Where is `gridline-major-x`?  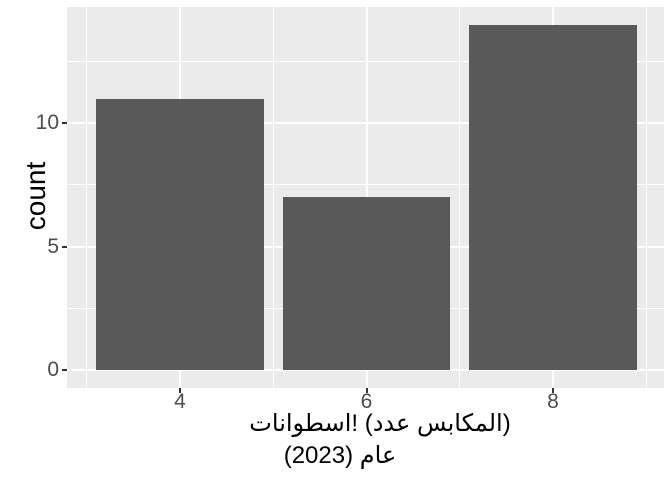 gridline-major-x is located at coordinates (366, 197).